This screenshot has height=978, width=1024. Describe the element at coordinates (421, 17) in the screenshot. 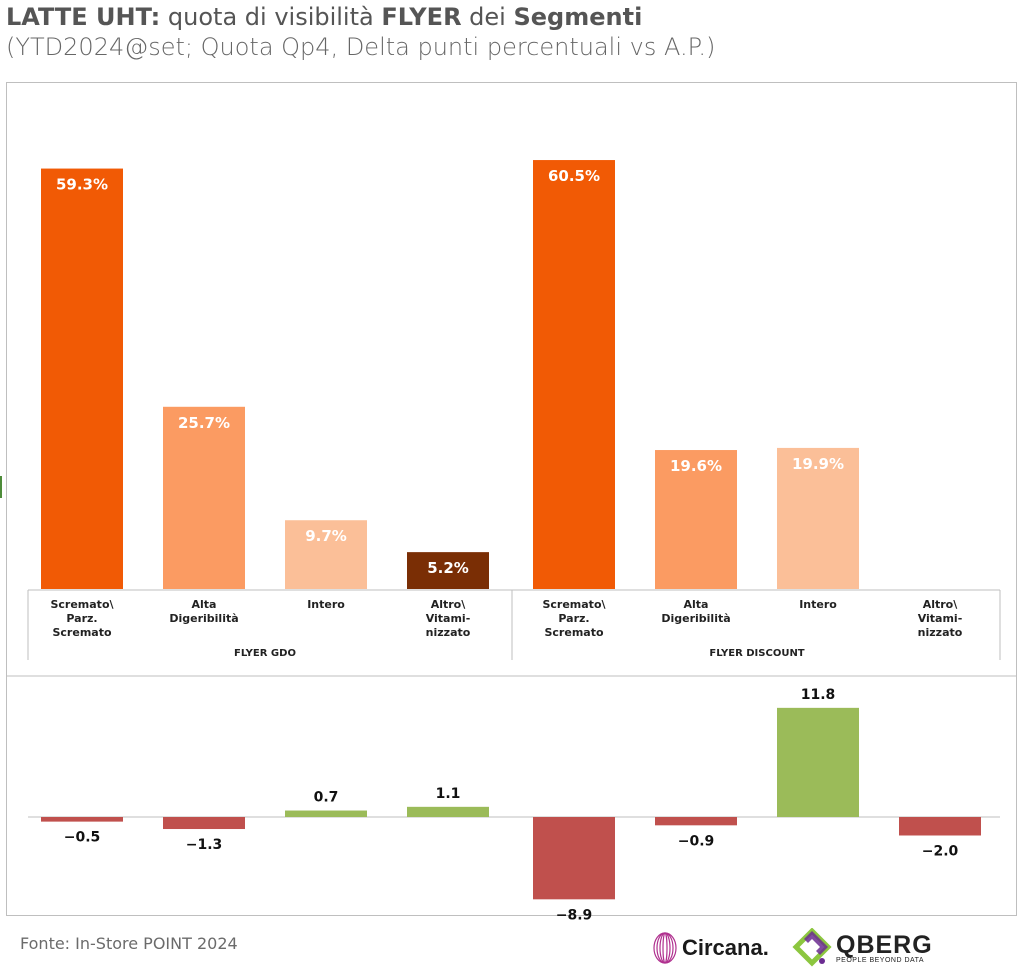

I see `title-part3: FLYER` at that location.